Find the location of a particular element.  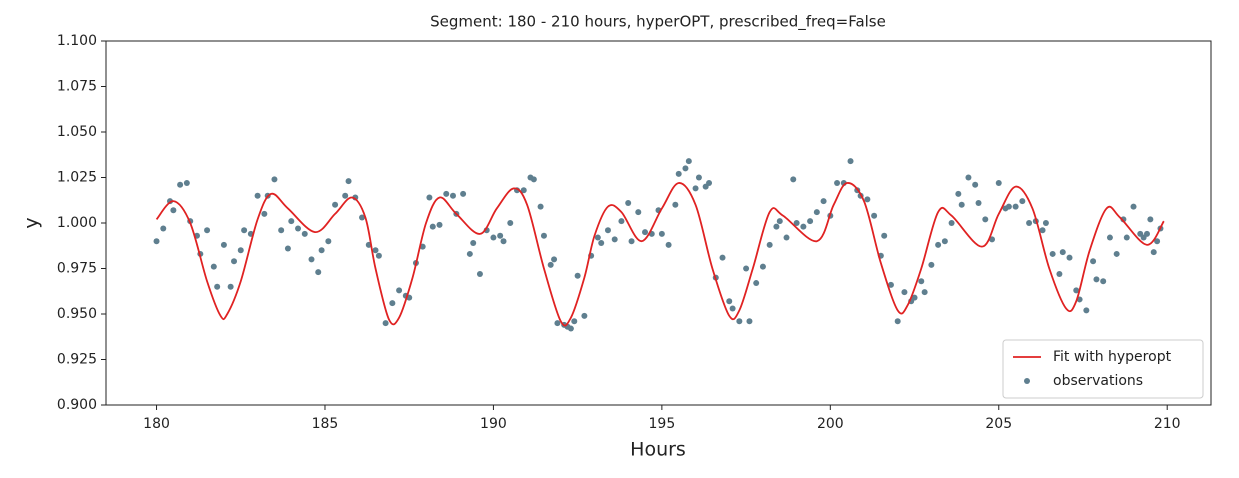

x-tick-label: 190 is located at coordinates (493, 424).